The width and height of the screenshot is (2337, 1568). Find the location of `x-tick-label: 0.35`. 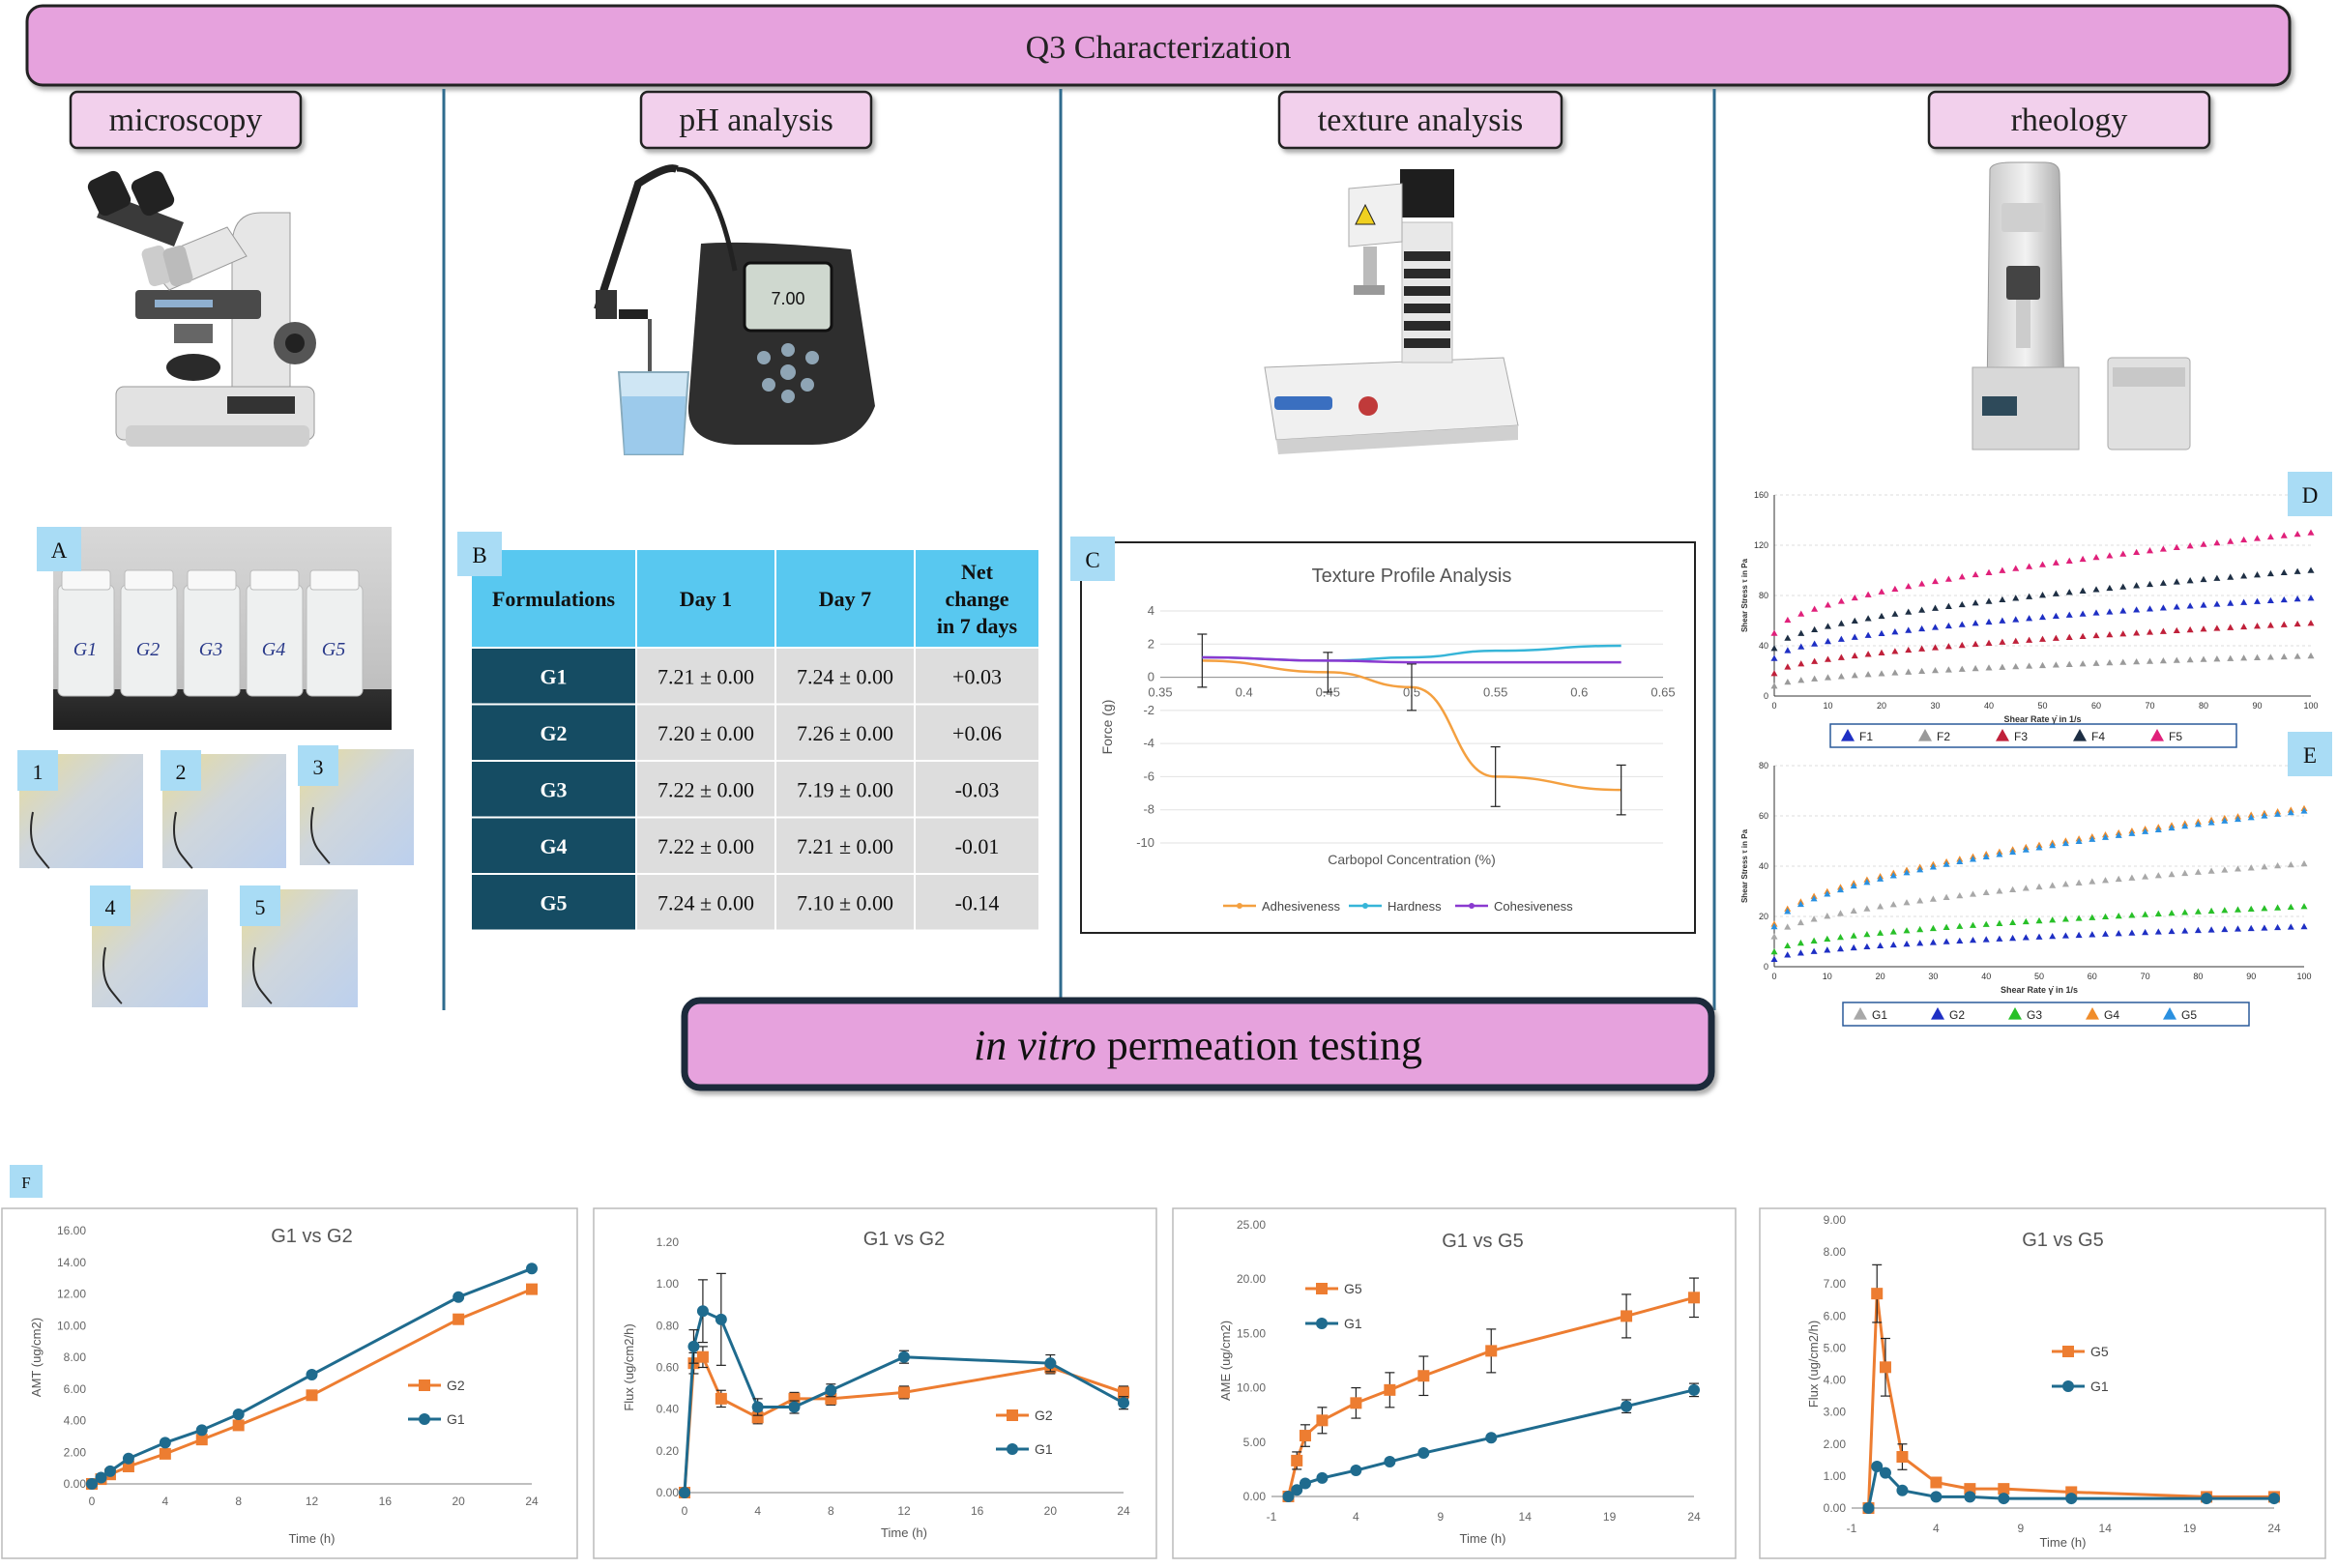

x-tick-label: 0.35 is located at coordinates (1160, 692).